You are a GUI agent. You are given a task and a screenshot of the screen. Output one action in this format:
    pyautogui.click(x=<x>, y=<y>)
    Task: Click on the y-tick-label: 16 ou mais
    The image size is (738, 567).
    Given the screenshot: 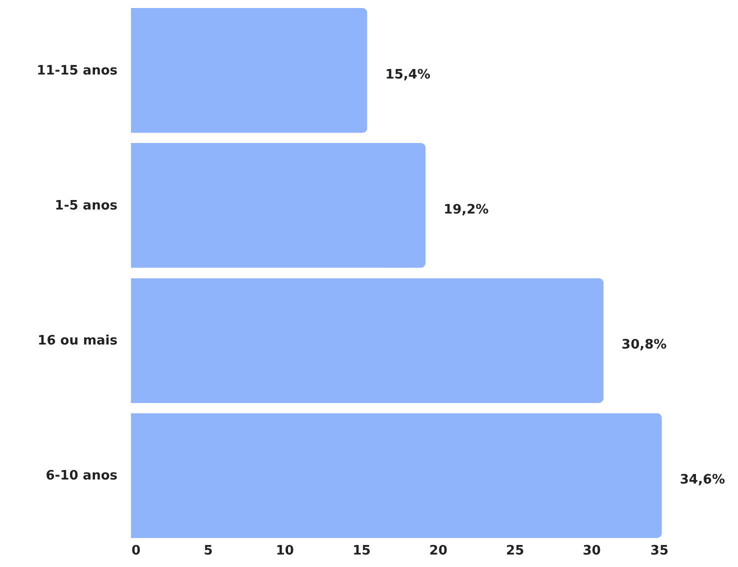 What is the action you would take?
    pyautogui.click(x=78, y=341)
    